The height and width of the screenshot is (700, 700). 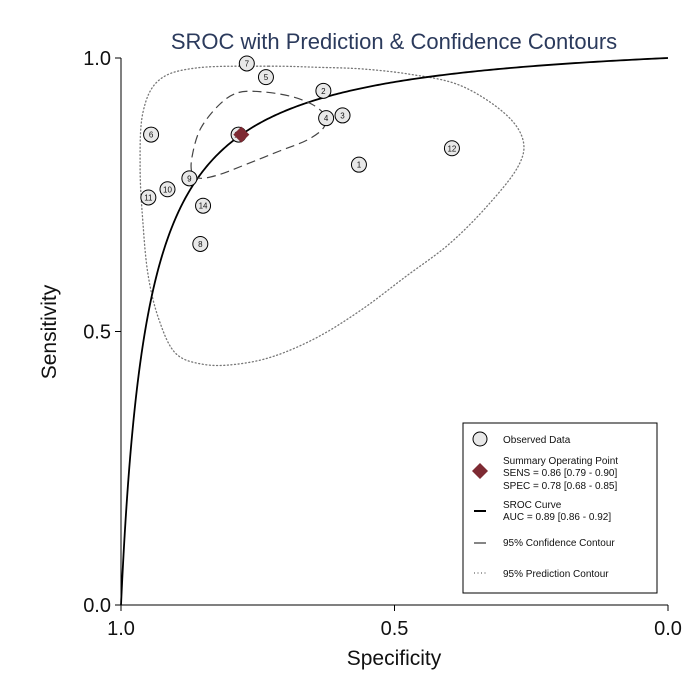 I want to click on x-tick-label: 0.0, so click(x=668, y=629).